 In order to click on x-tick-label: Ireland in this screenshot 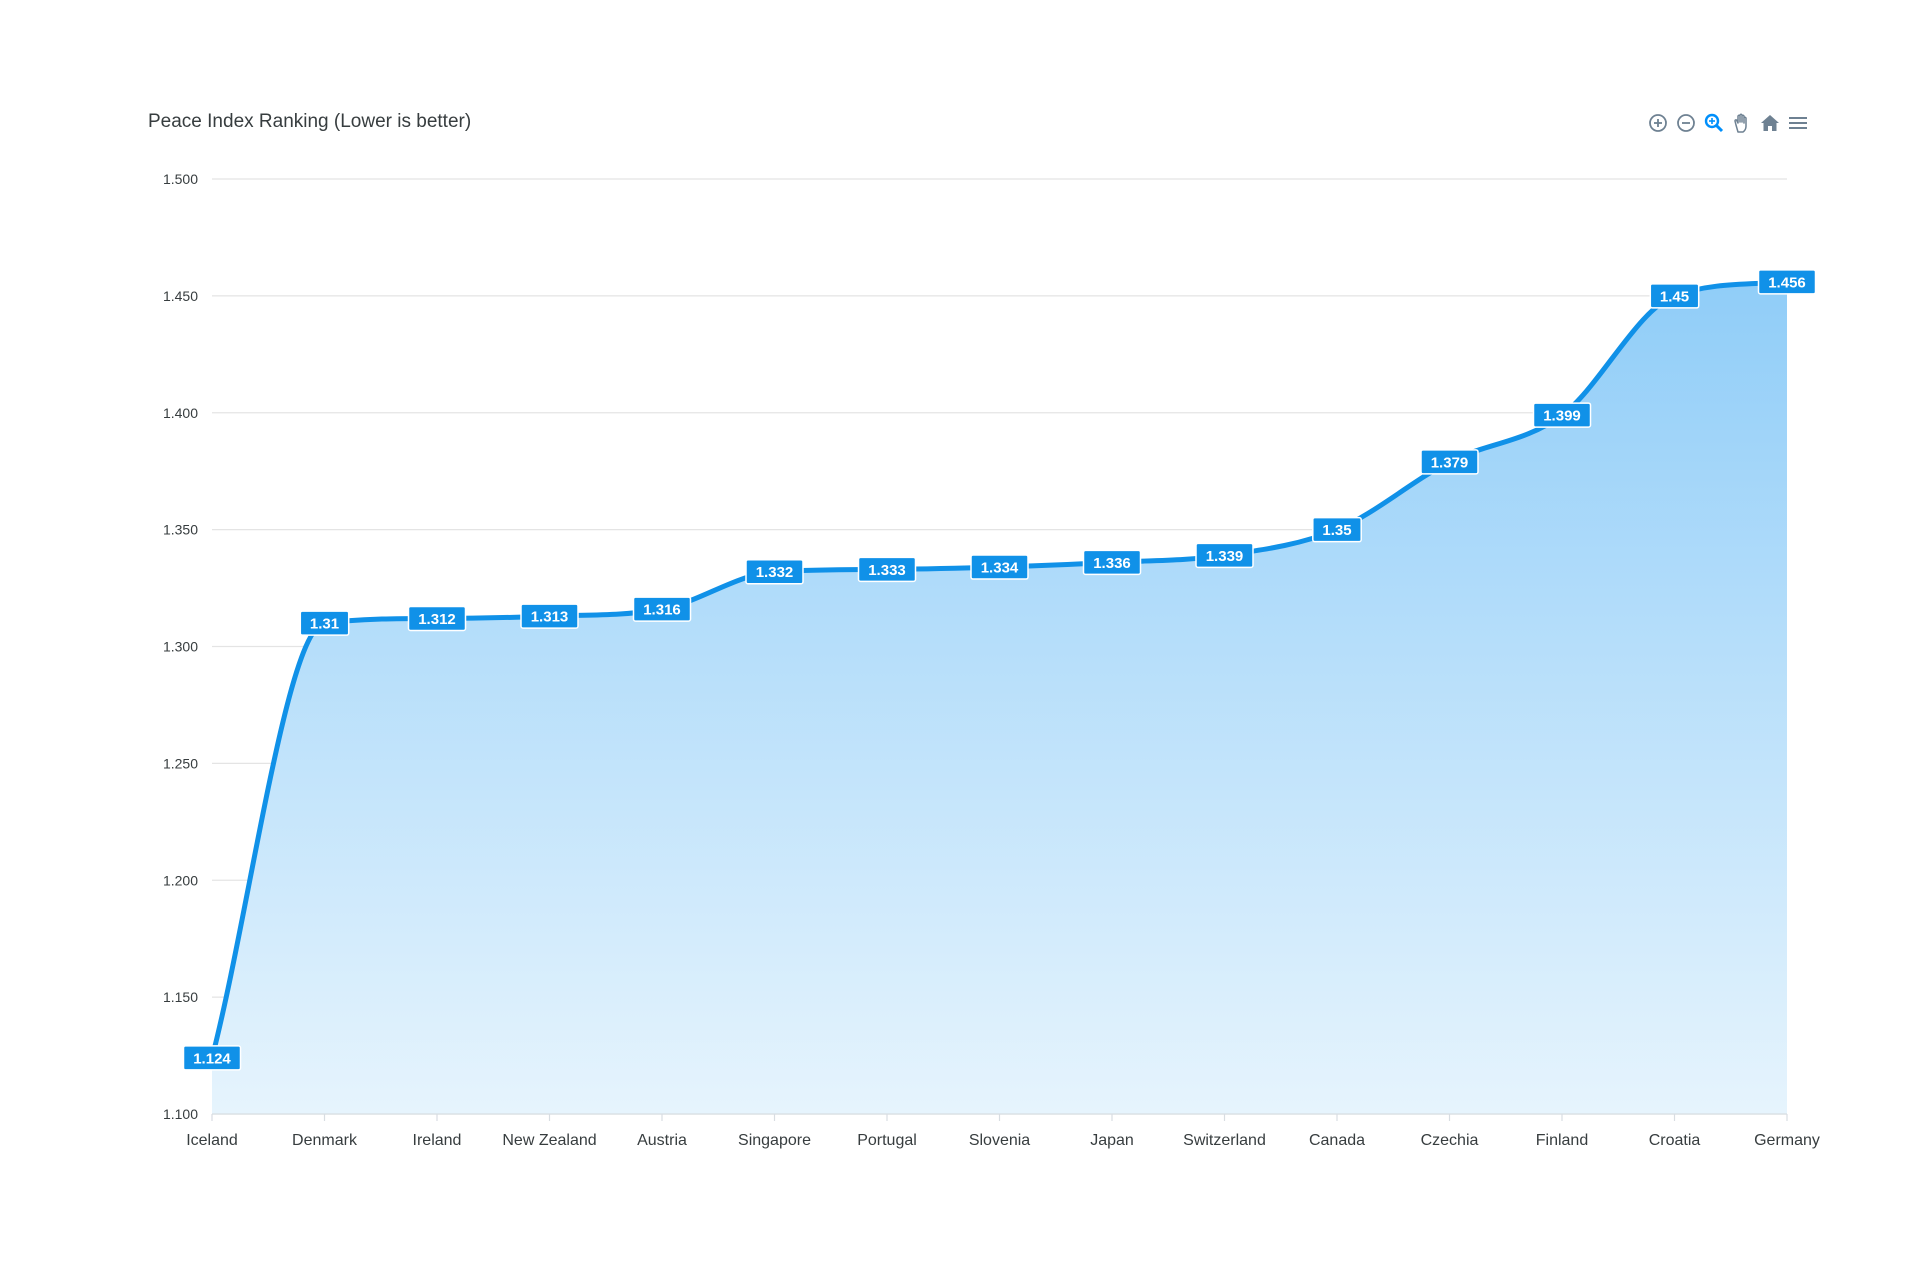, I will do `click(437, 1140)`.